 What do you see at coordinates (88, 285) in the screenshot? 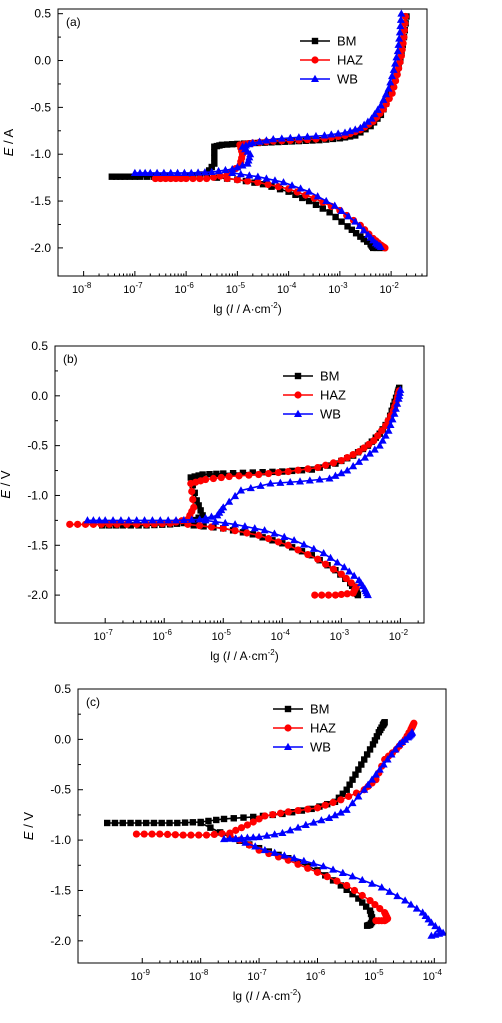
I see `x-tick-exponent: -8` at bounding box center [88, 285].